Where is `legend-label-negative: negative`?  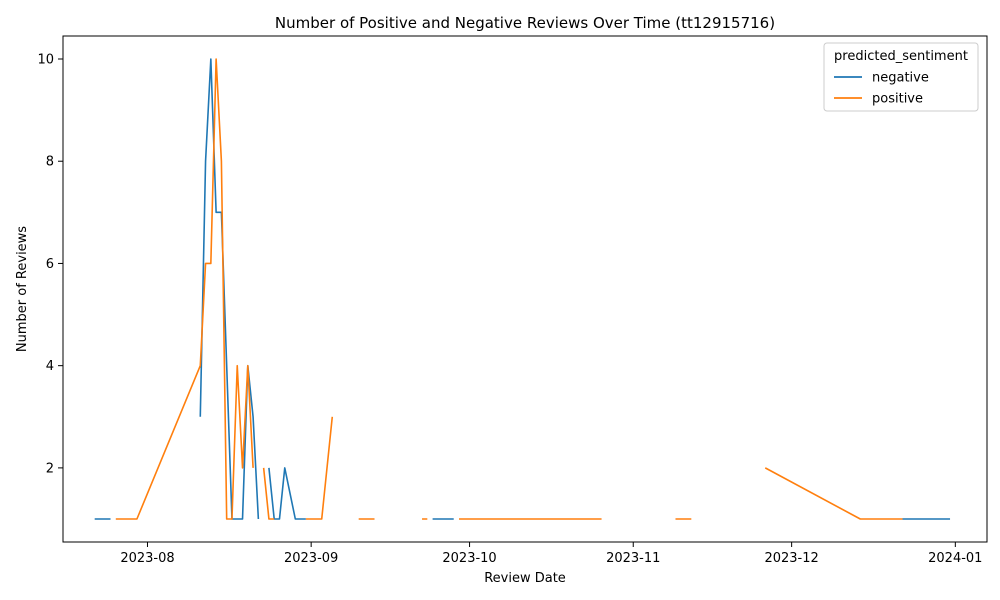 legend-label-negative: negative is located at coordinates (900, 78).